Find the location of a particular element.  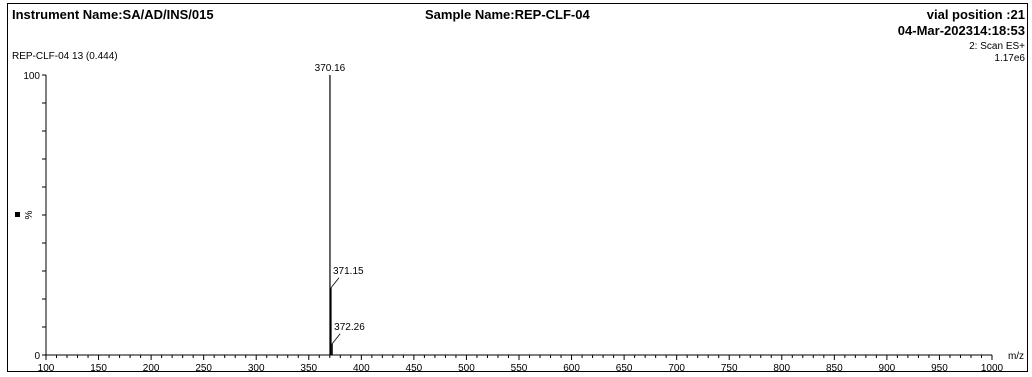

x-tick-label: 600 is located at coordinates (571, 368).